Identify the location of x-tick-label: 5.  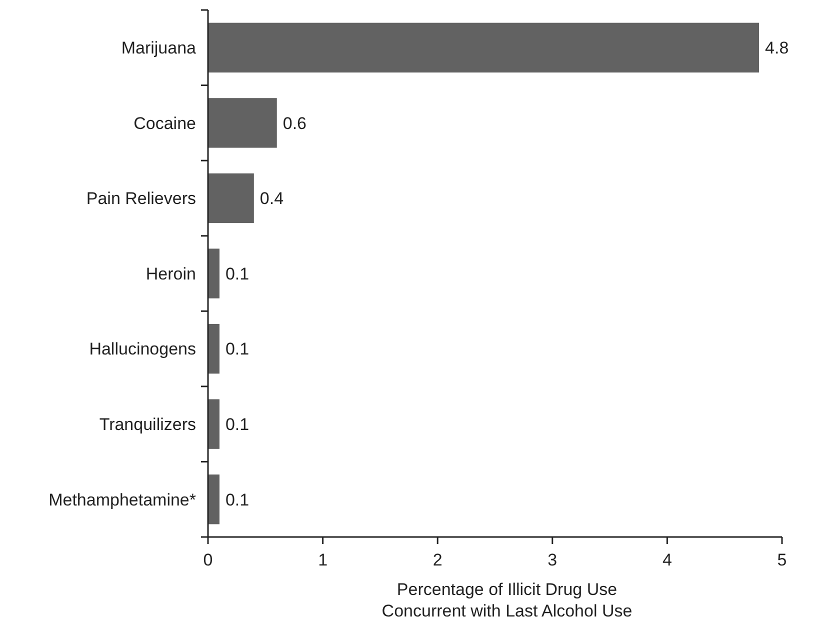
(782, 560).